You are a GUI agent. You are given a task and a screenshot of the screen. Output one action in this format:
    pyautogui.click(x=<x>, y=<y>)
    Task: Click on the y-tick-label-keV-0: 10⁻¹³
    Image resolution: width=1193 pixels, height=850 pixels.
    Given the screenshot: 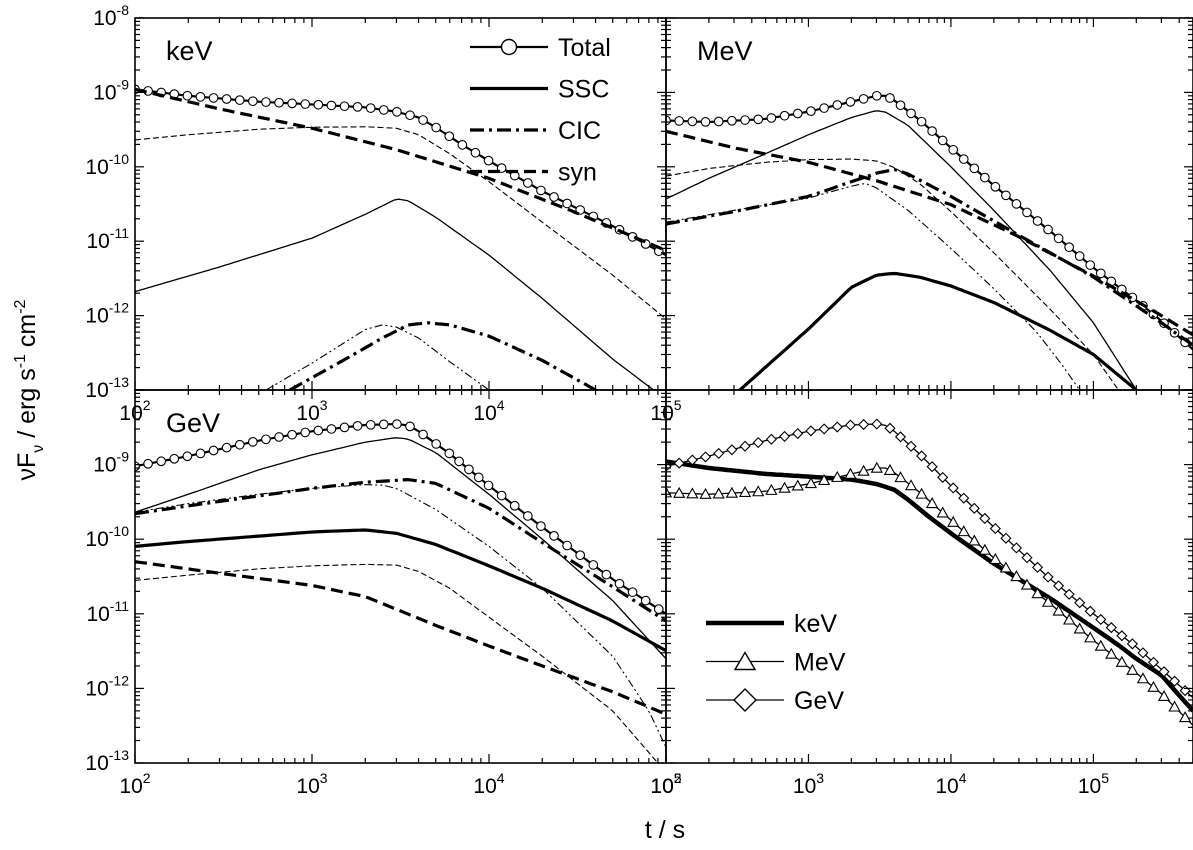 What is the action you would take?
    pyautogui.click(x=107, y=388)
    